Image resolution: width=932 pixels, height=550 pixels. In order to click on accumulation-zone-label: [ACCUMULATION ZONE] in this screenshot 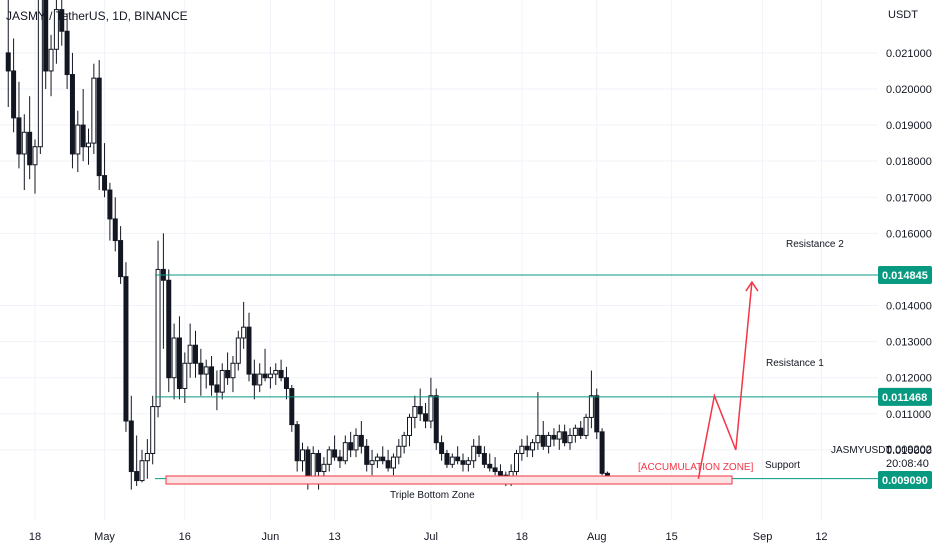, I will do `click(696, 467)`.